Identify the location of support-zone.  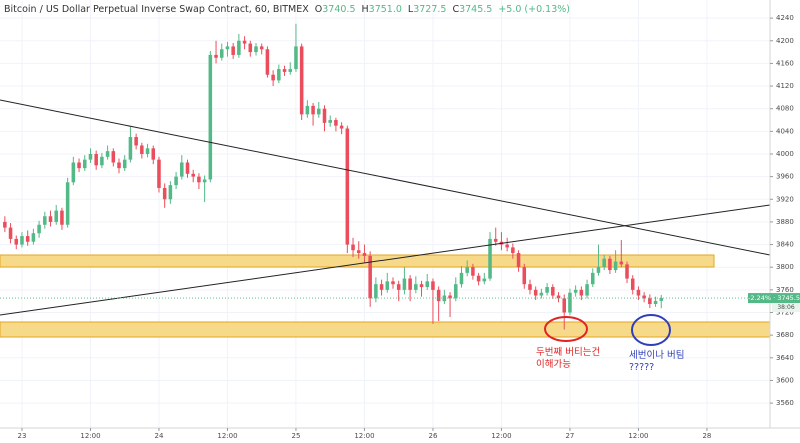
(357, 261).